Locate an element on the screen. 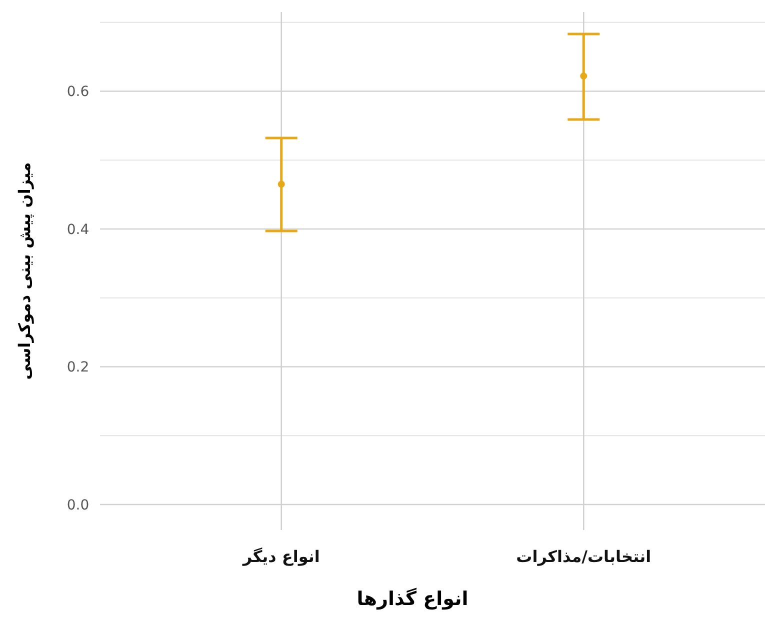  x-axis-title: انواع گذارها is located at coordinates (412, 598).